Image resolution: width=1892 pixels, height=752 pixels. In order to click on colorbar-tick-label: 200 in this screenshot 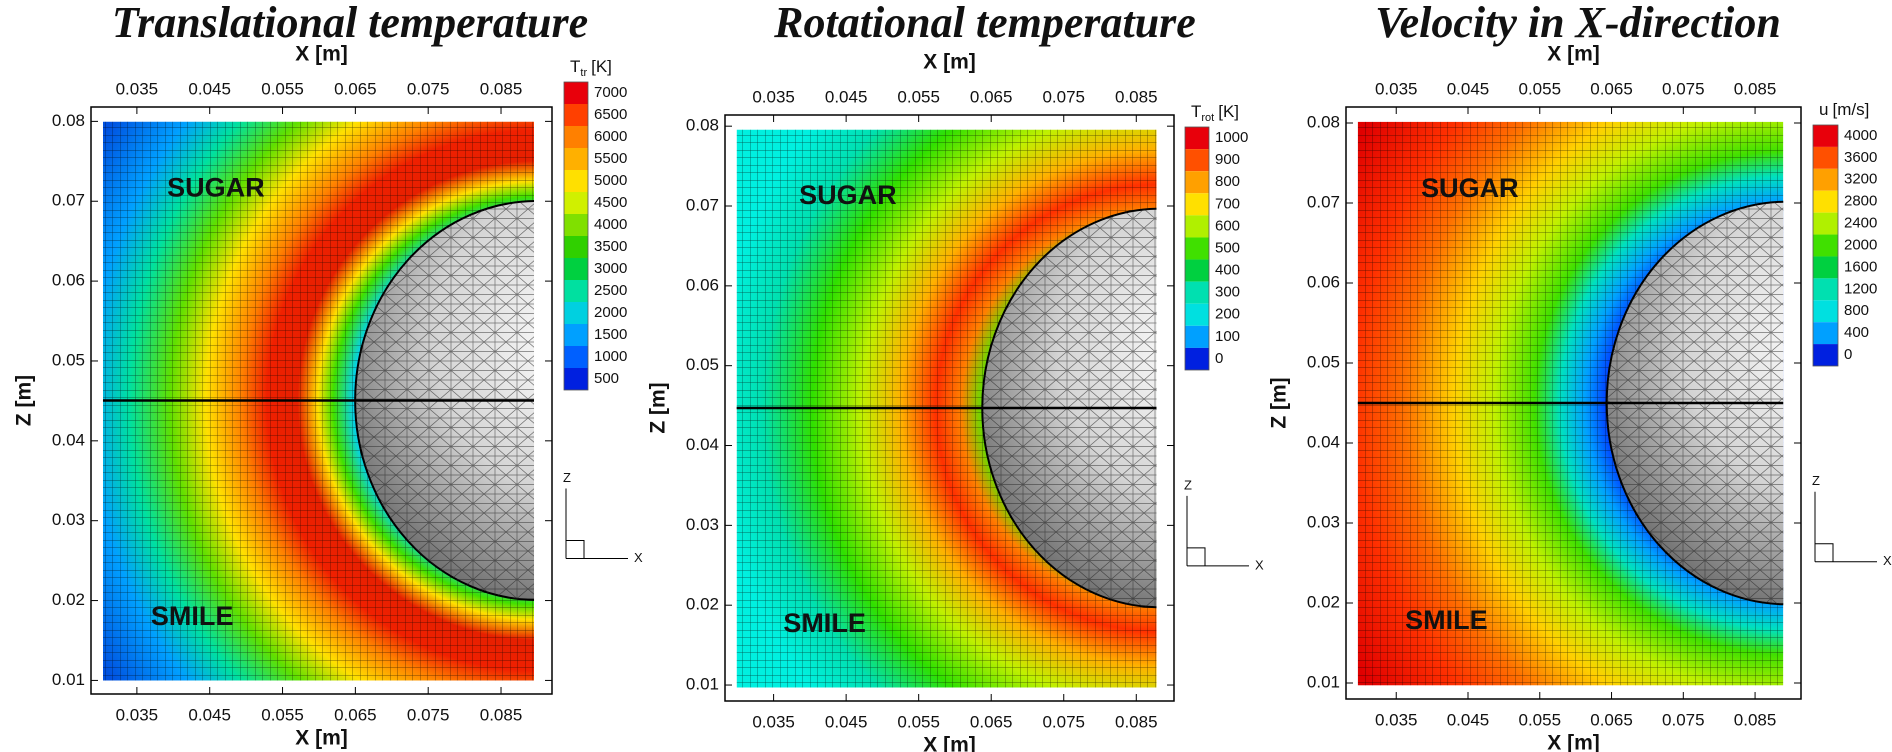, I will do `click(1227, 314)`.